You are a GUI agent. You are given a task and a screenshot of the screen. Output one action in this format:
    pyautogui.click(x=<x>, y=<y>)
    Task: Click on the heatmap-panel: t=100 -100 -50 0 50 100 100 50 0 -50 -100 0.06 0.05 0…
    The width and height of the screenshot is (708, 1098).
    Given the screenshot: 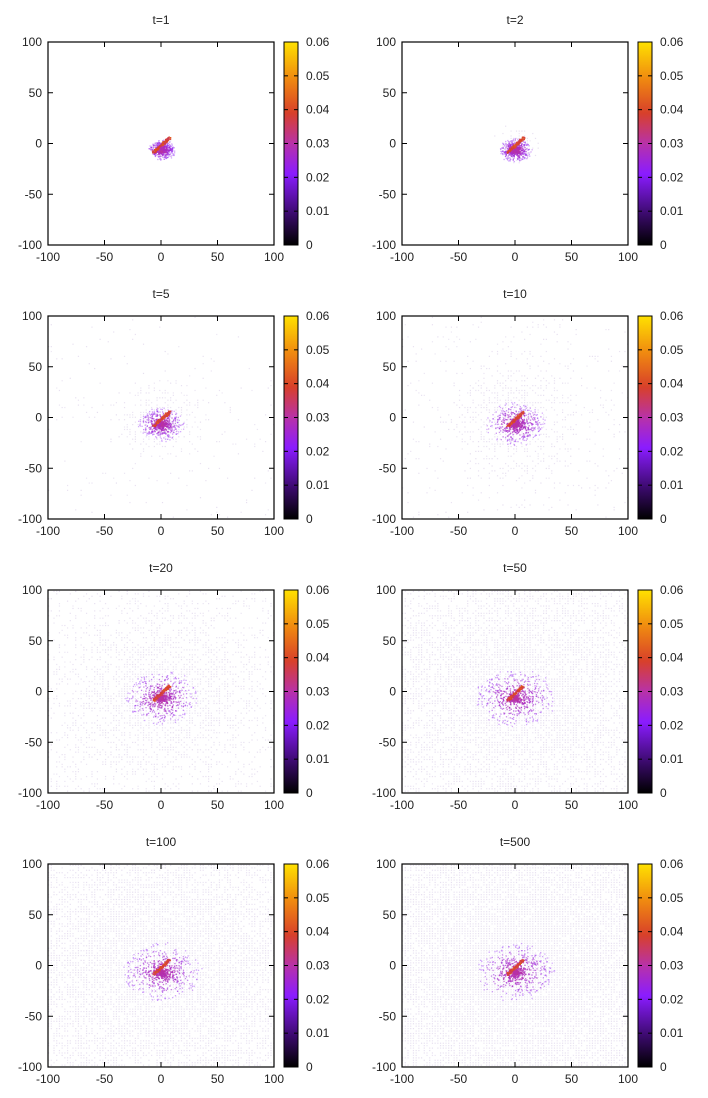 What is the action you would take?
    pyautogui.click(x=174, y=960)
    